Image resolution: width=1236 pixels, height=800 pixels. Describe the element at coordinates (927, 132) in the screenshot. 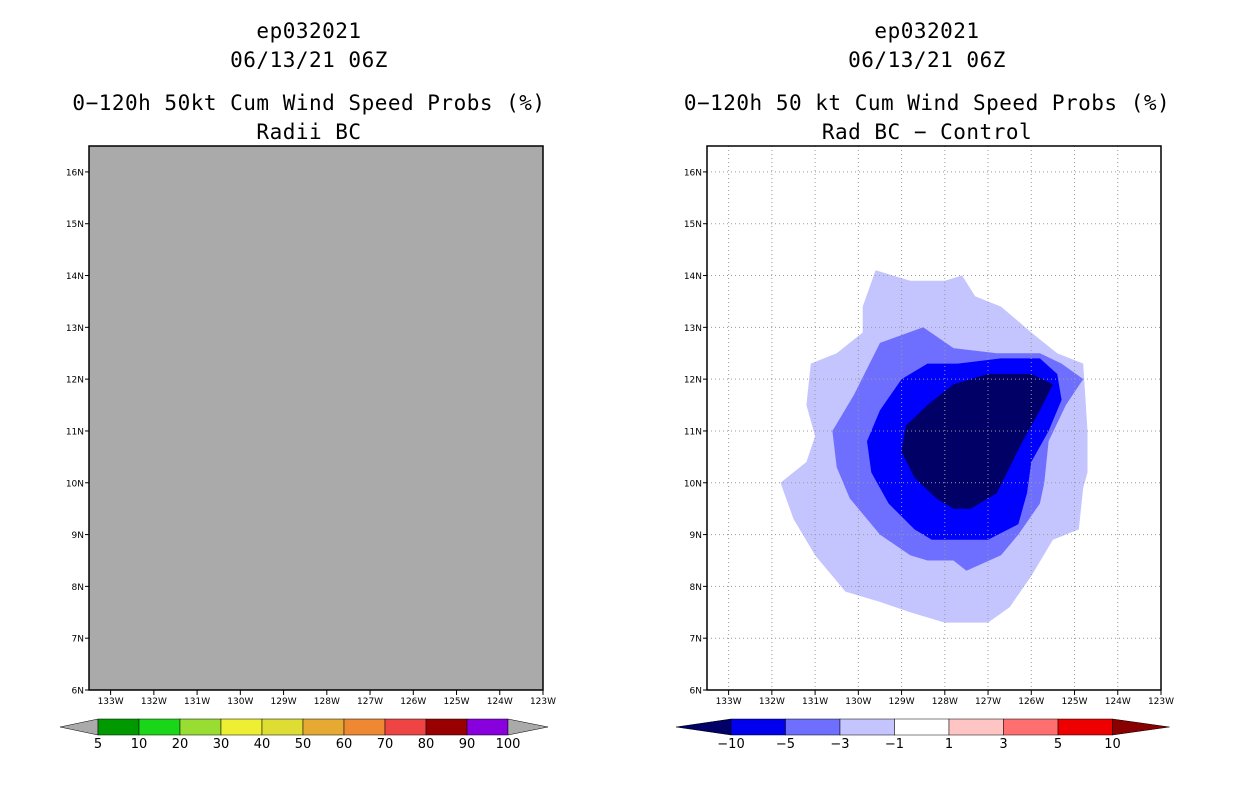

I see `chart-subtitle: Rad BC − Control` at that location.